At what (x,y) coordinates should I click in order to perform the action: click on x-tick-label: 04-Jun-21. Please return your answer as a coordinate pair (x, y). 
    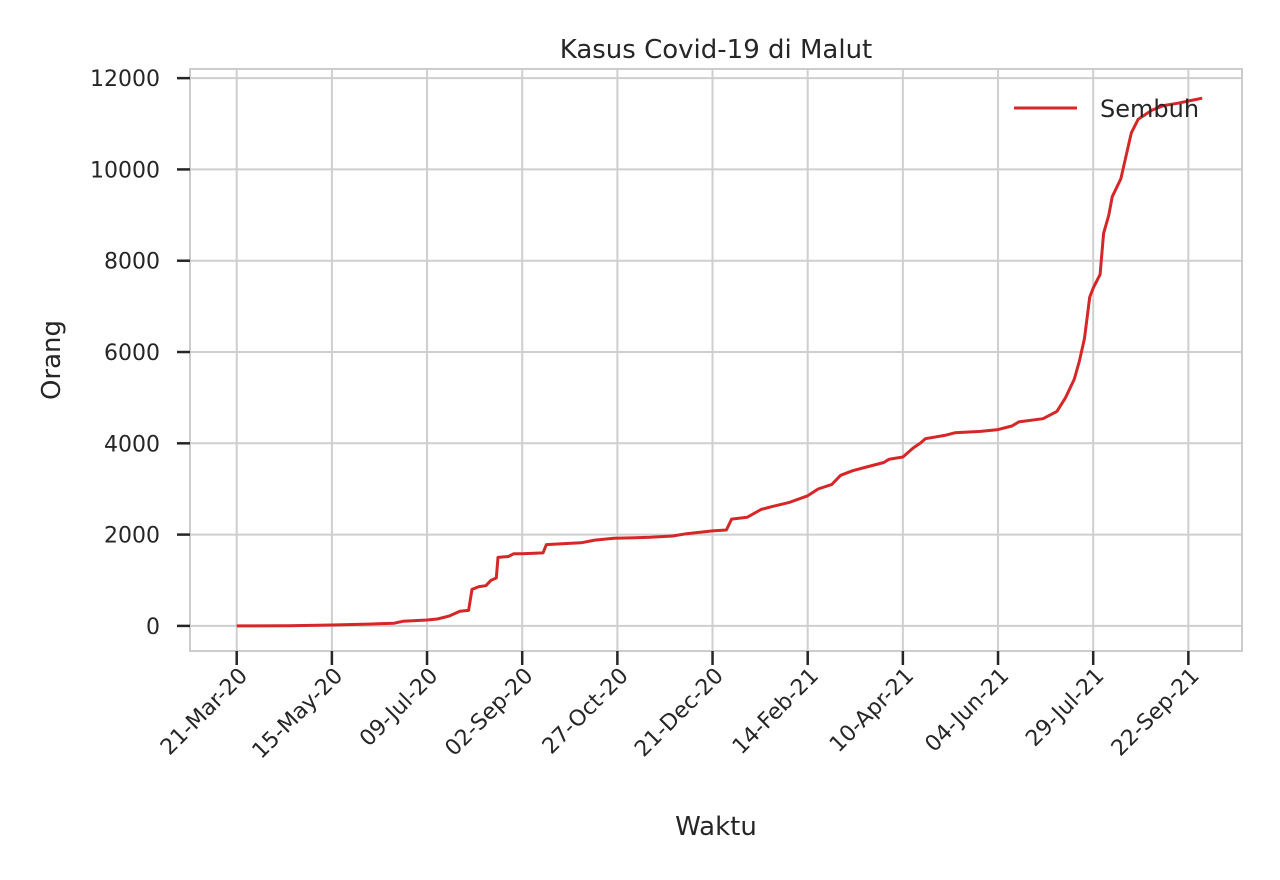
    Looking at the image, I should click on (968, 711).